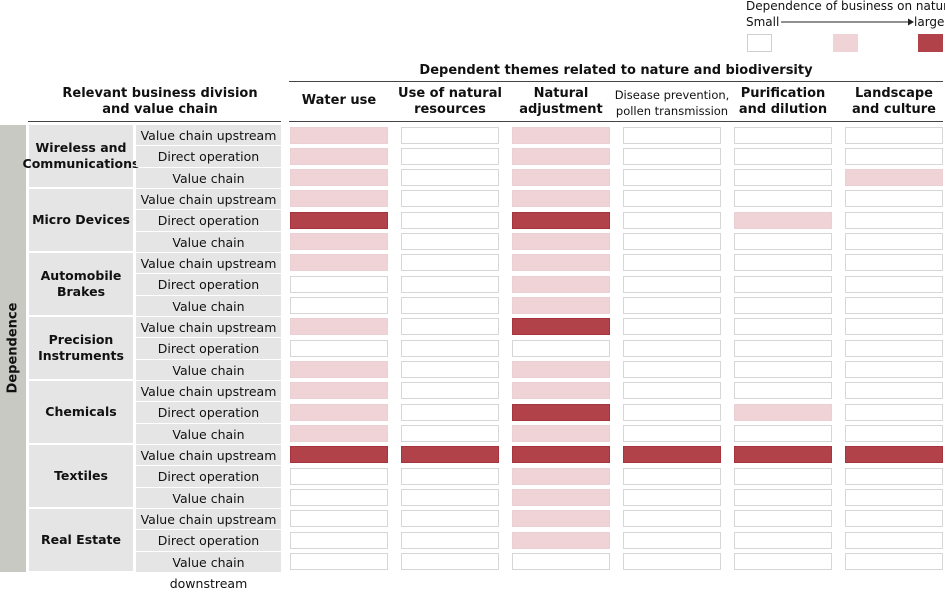 The height and width of the screenshot is (594, 945). Describe the element at coordinates (81, 219) in the screenshot. I see `division-label: Micro Devices` at that location.